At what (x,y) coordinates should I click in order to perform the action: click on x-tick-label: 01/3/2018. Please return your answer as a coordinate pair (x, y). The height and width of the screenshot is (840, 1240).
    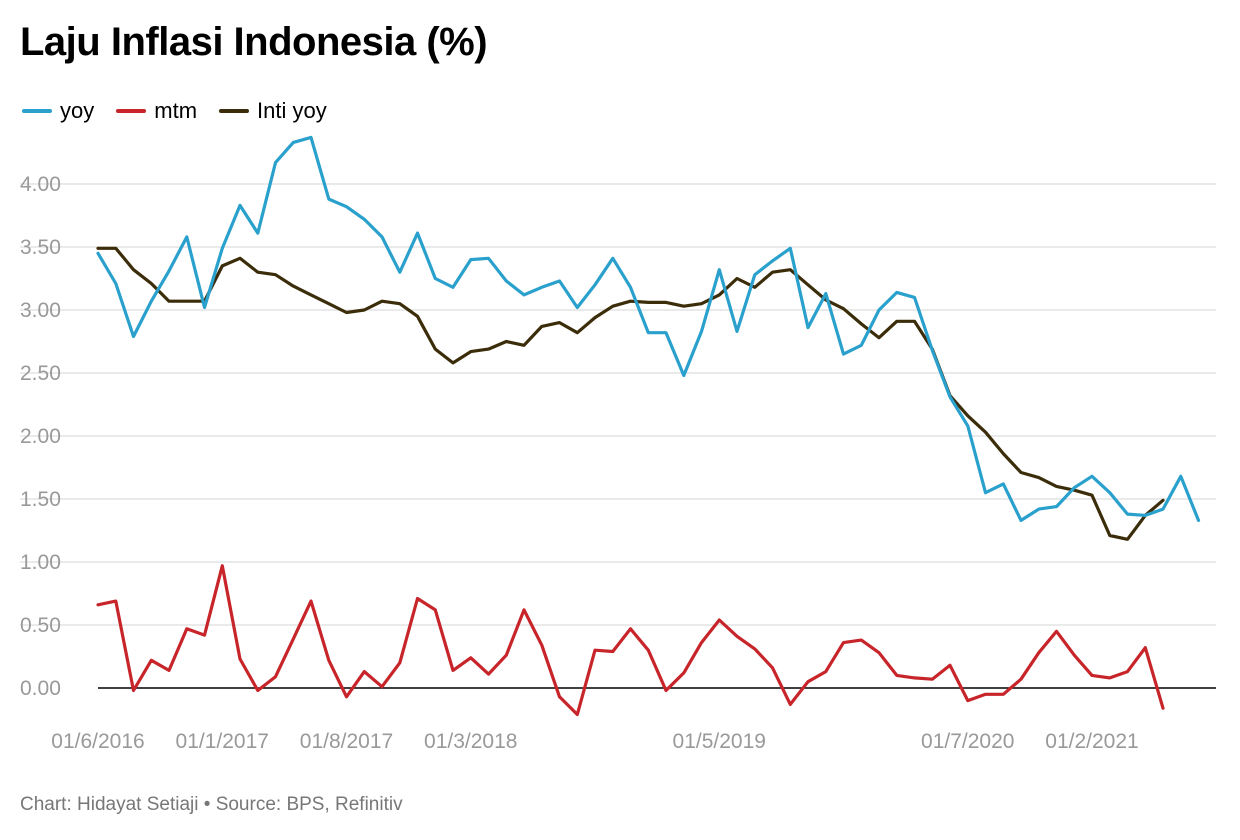
    Looking at the image, I should click on (470, 741).